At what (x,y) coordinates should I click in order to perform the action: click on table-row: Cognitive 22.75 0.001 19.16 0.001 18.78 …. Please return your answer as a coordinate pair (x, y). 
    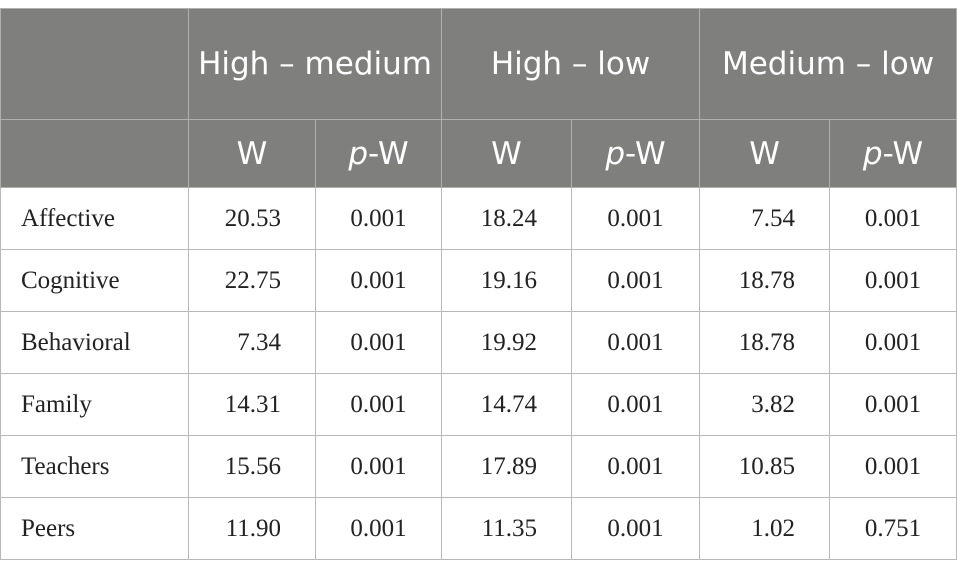
    Looking at the image, I should click on (479, 280).